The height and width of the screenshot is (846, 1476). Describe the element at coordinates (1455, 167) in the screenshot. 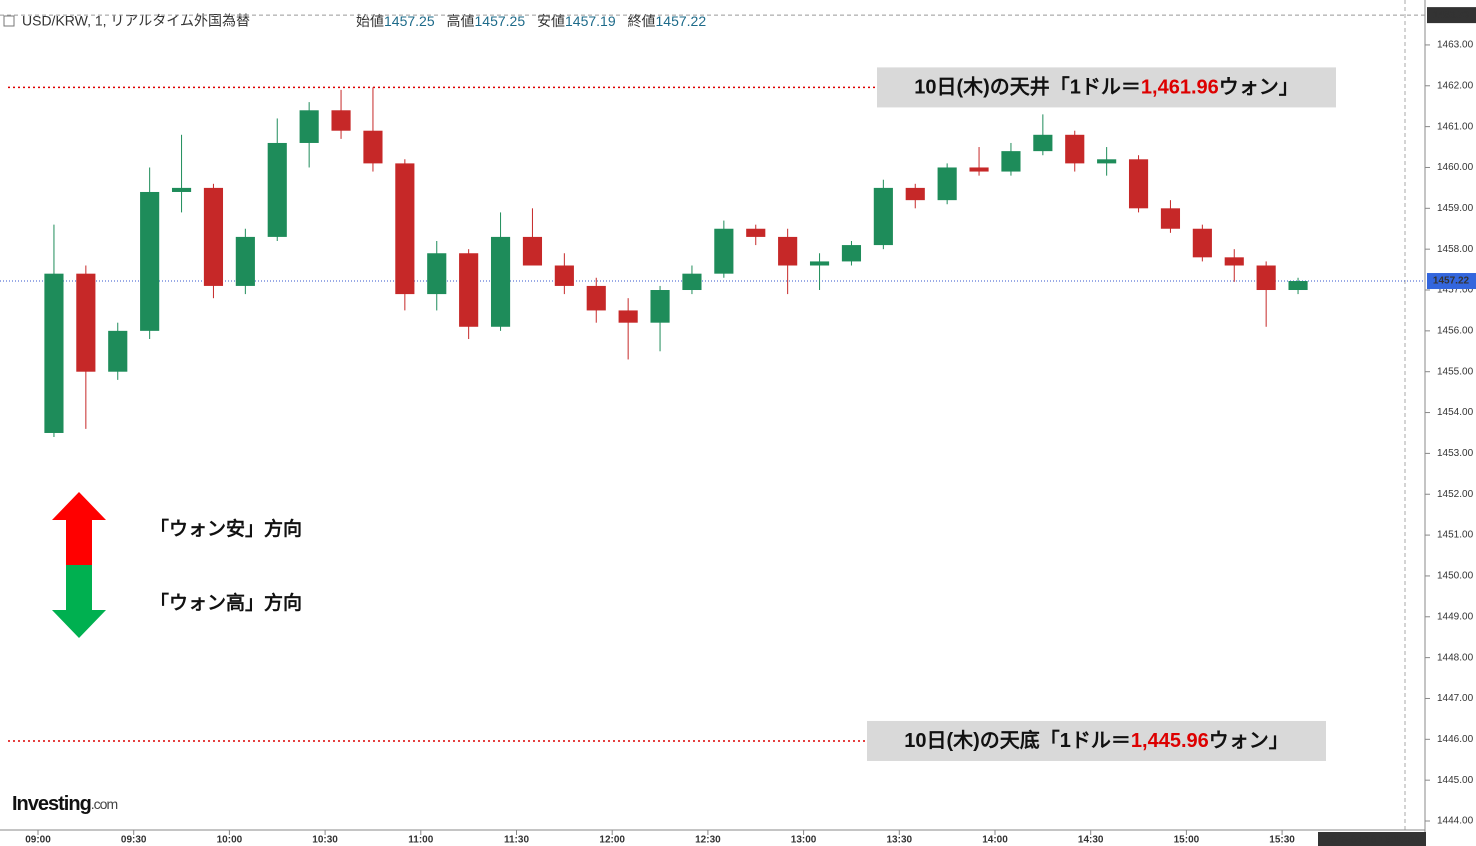

I see `y-tick-label: 1460.00` at that location.